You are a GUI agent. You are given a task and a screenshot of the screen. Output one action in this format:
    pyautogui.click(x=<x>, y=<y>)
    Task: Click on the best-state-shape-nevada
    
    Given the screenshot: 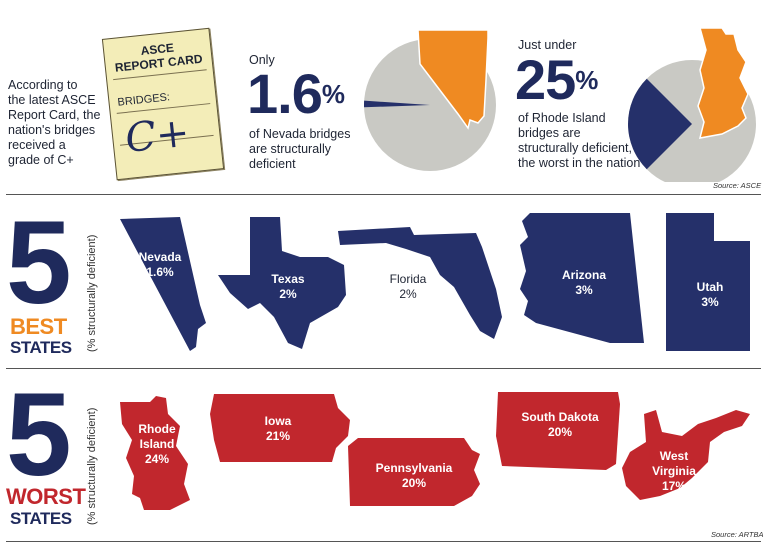 What is the action you would take?
    pyautogui.click(x=163, y=284)
    